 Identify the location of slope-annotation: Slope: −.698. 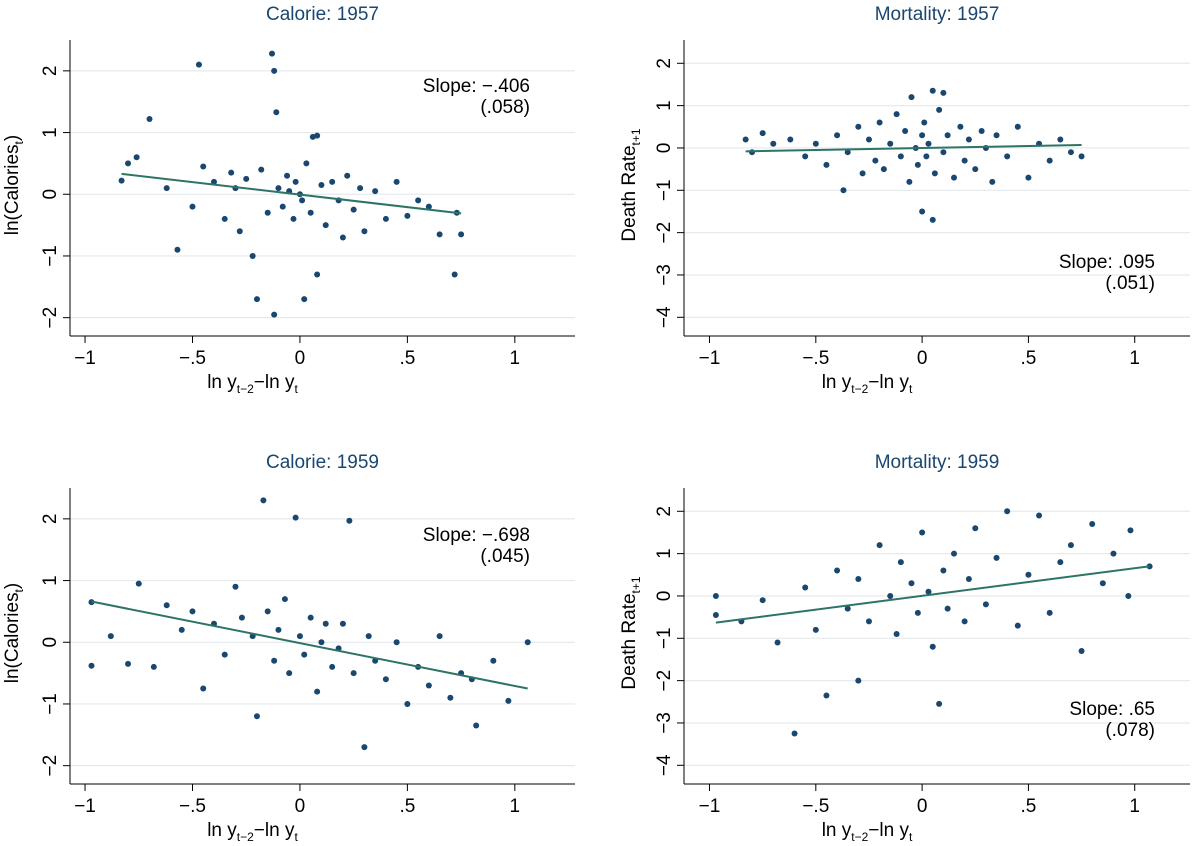
(476, 535).